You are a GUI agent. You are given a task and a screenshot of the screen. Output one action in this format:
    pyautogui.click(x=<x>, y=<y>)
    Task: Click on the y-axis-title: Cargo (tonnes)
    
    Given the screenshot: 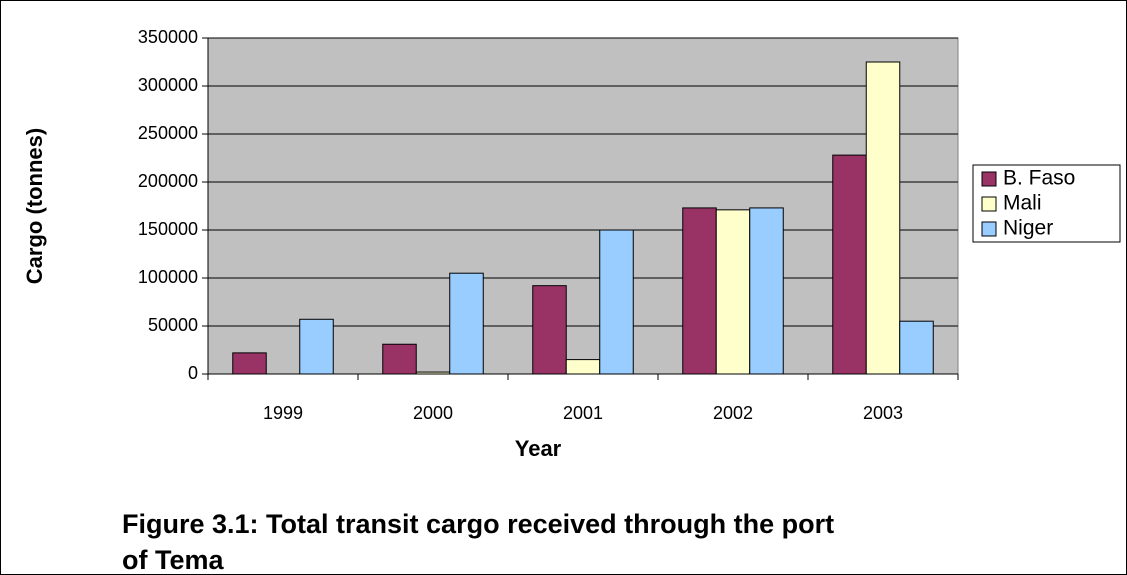 What is the action you would take?
    pyautogui.click(x=34, y=206)
    